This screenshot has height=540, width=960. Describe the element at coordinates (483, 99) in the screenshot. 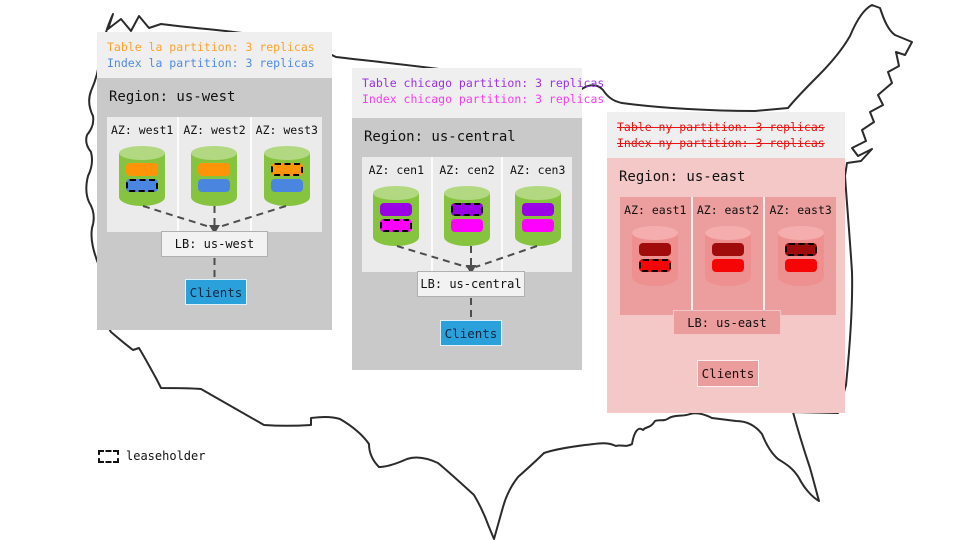

I see `annotation-index-line: Index chicago partition: 3 replicas` at that location.